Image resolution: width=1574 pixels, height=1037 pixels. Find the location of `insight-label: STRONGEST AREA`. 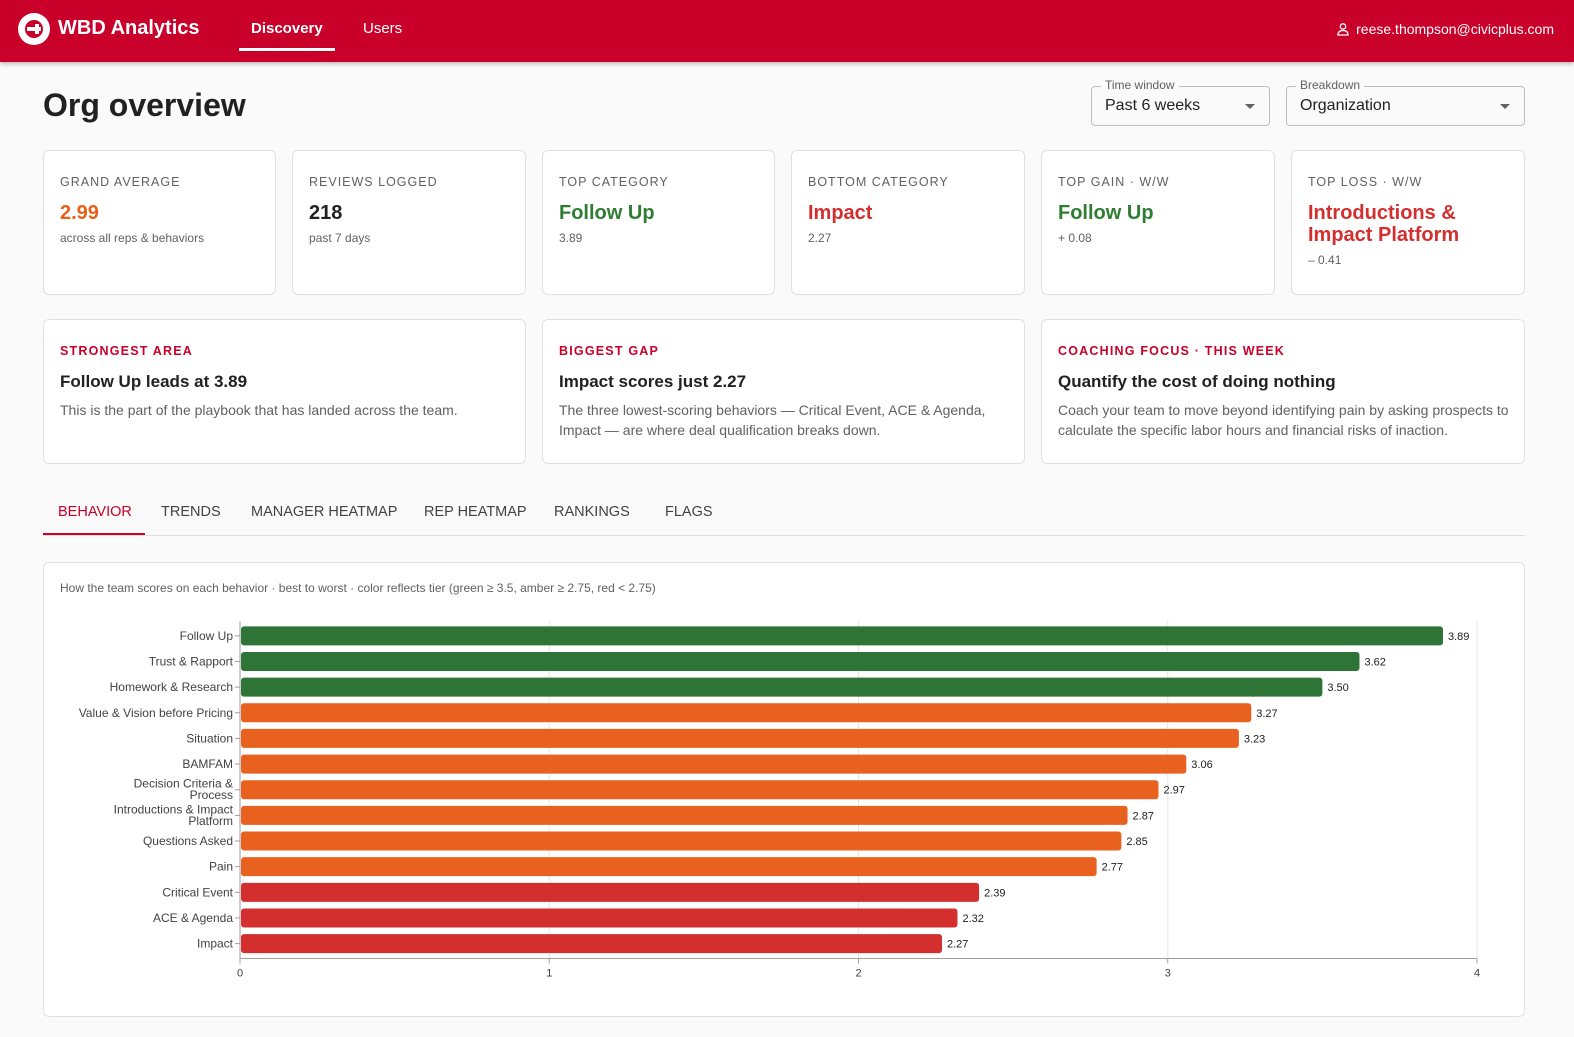

insight-label: STRONGEST AREA is located at coordinates (127, 351).